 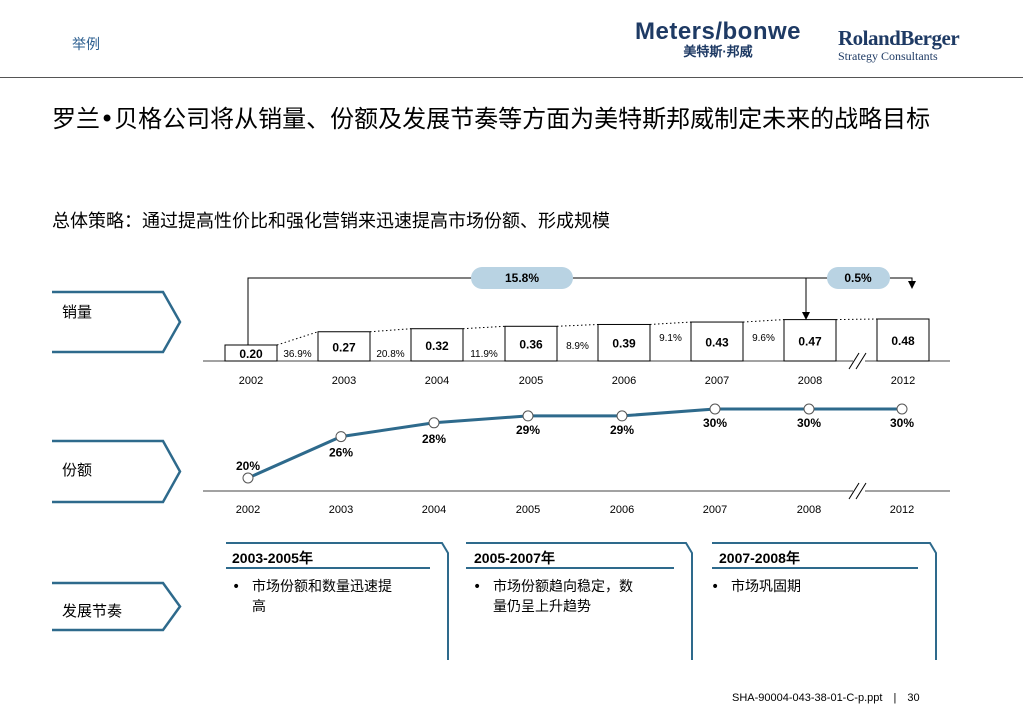 I want to click on share-year-label: 2012, so click(x=902, y=510).